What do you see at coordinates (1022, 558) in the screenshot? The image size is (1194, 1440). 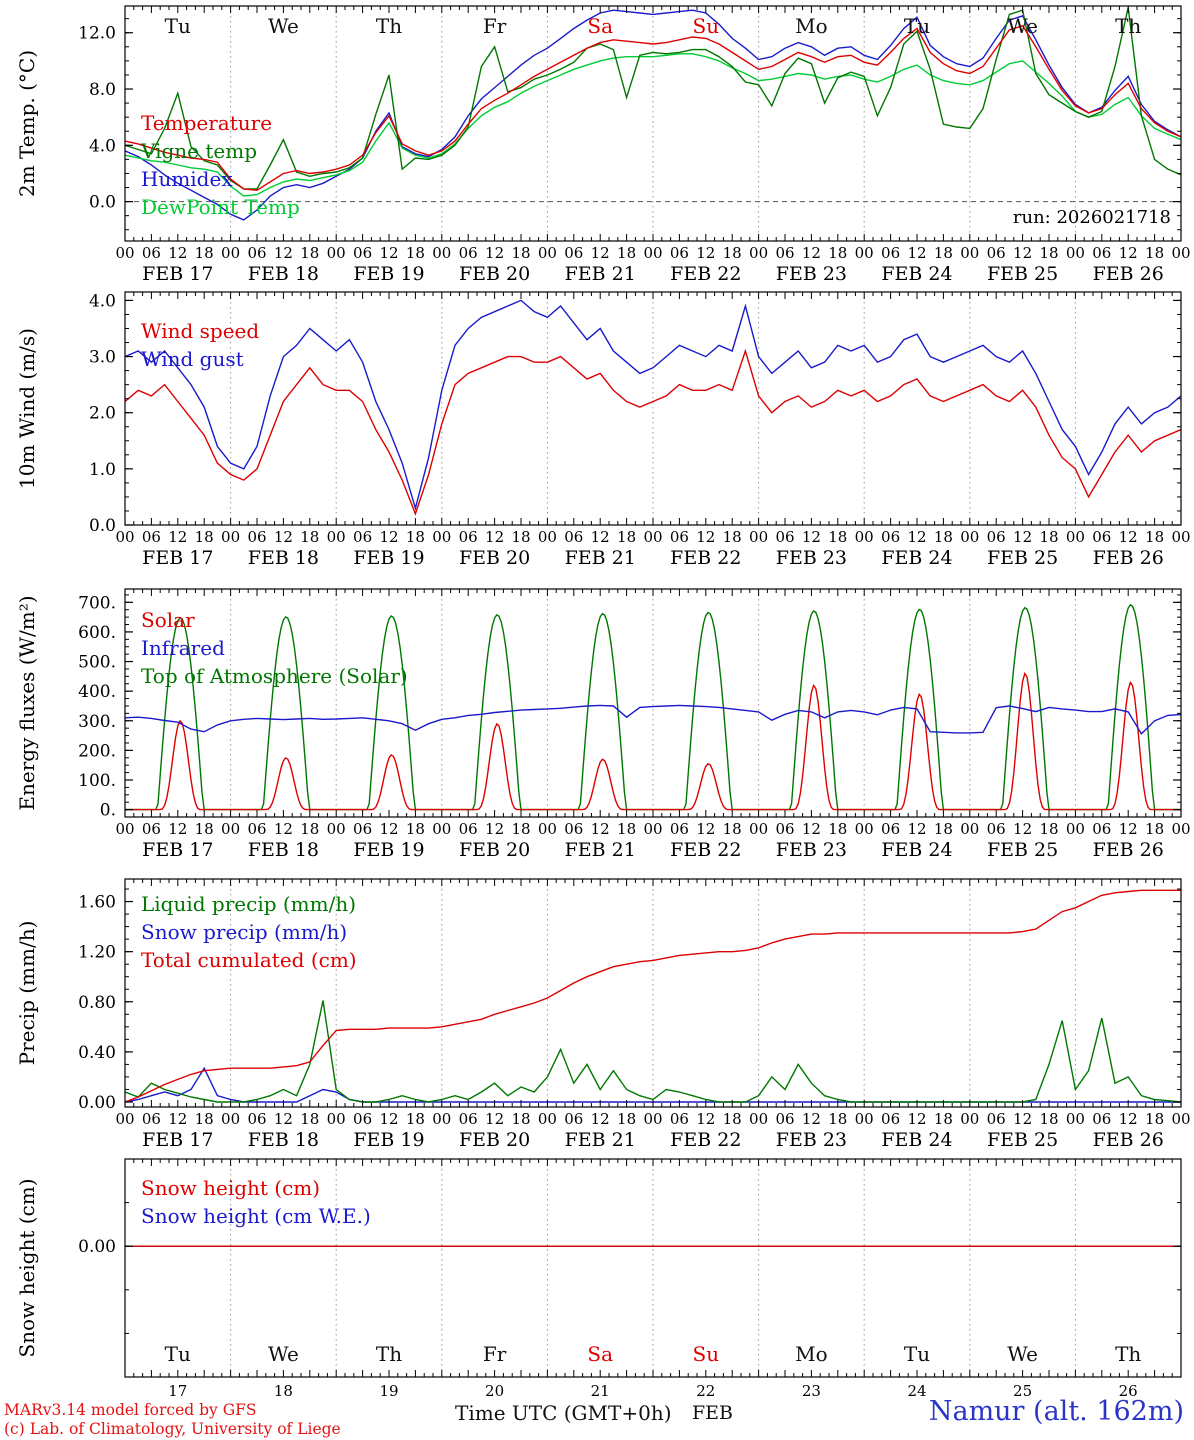 I see `date-label: FEB 25` at bounding box center [1022, 558].